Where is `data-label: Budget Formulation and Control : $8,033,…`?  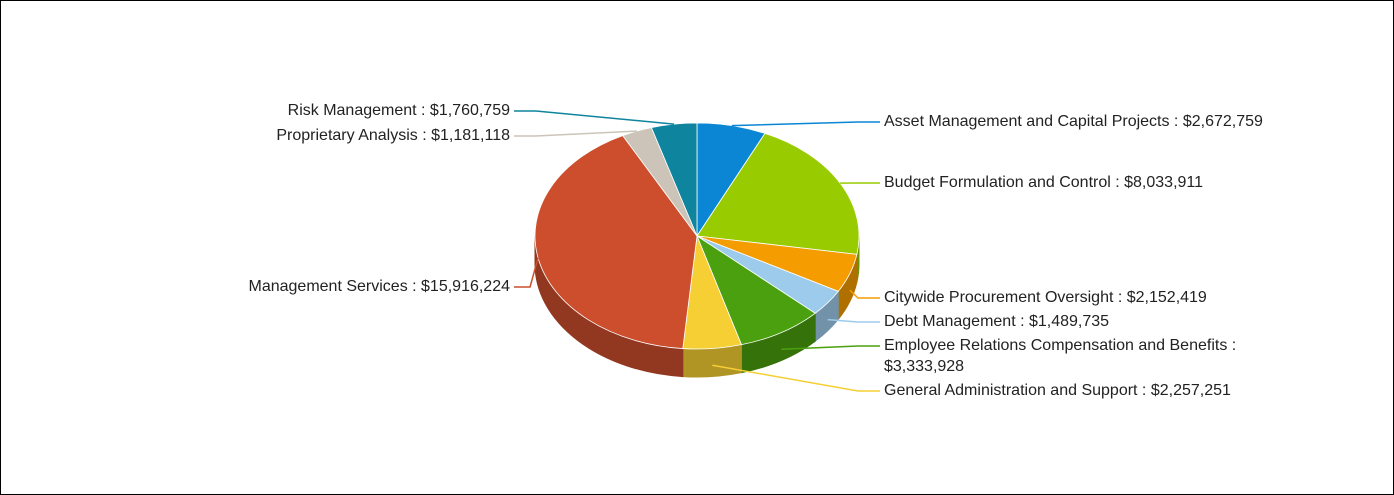 data-label: Budget Formulation and Control : $8,033,… is located at coordinates (1043, 182).